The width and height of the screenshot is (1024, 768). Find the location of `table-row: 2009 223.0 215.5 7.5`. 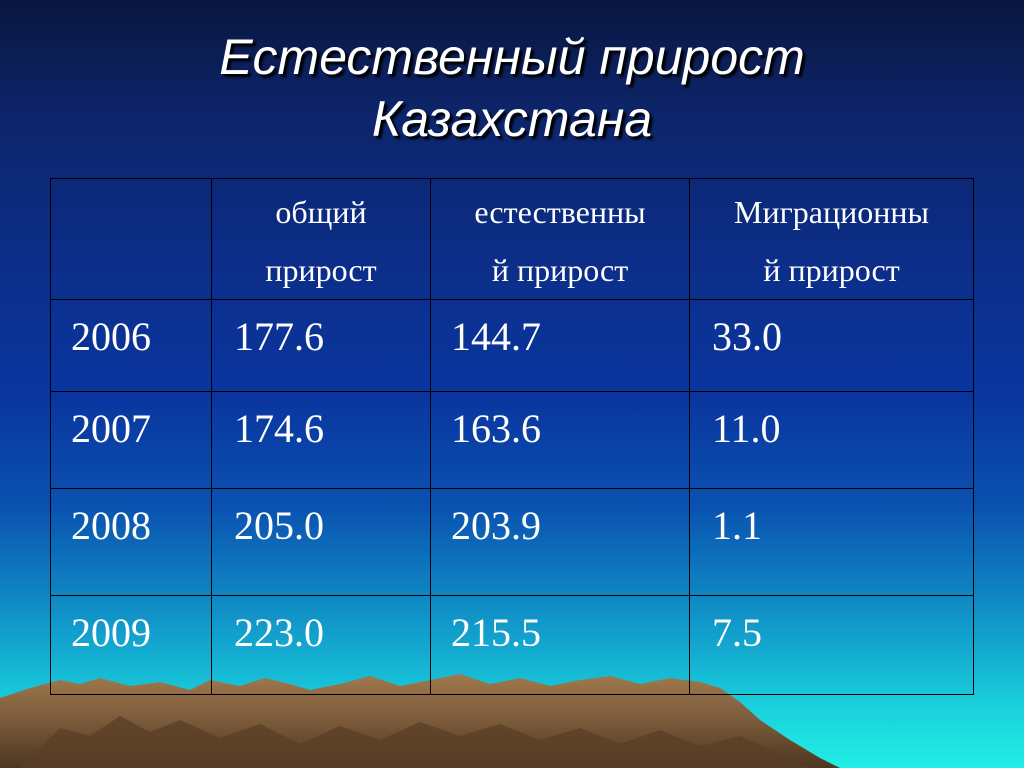

table-row: 2009 223.0 215.5 7.5 is located at coordinates (512, 645).